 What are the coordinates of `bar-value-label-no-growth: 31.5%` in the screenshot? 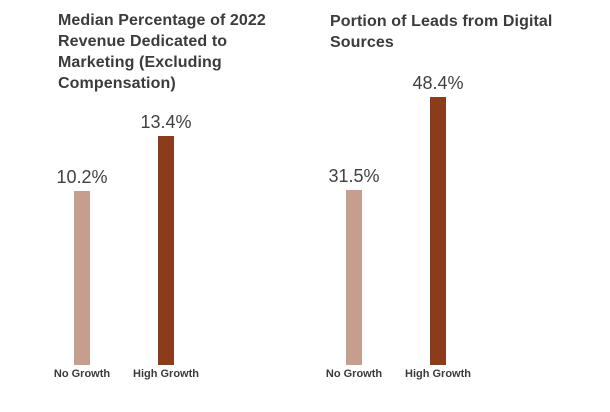 It's located at (354, 176).